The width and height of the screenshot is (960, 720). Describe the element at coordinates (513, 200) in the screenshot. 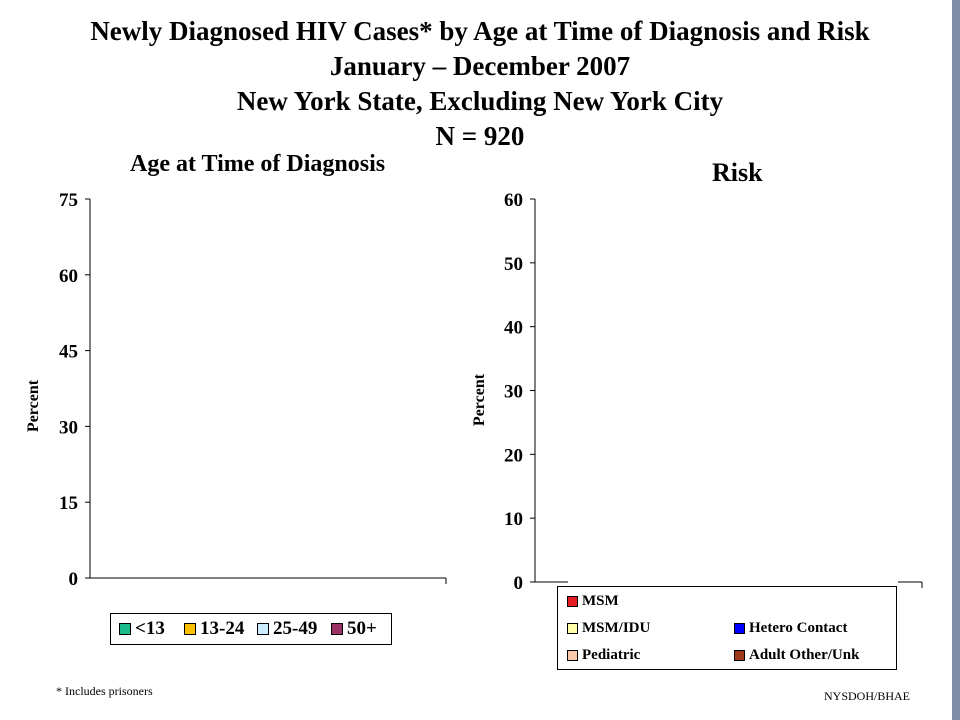

I see `risk-y-tick-label: 60` at that location.